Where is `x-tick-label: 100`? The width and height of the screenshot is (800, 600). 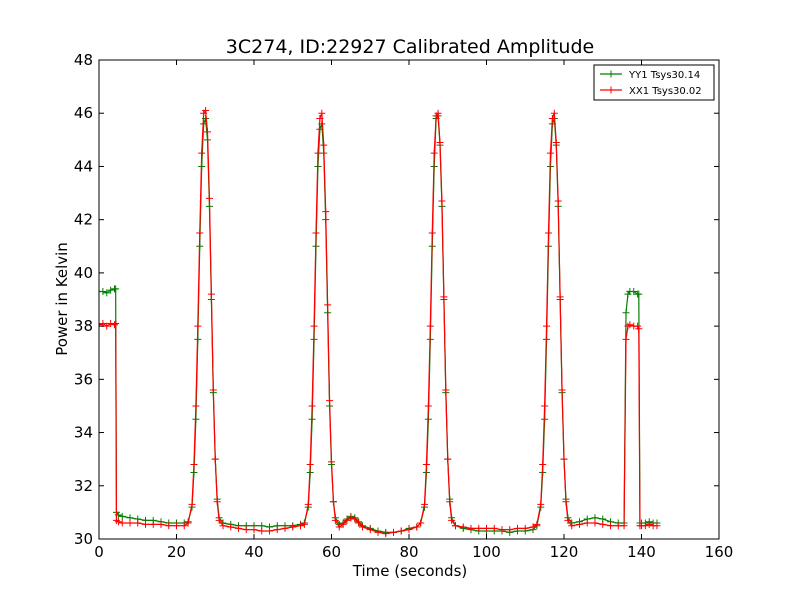
x-tick-label: 100 is located at coordinates (486, 552).